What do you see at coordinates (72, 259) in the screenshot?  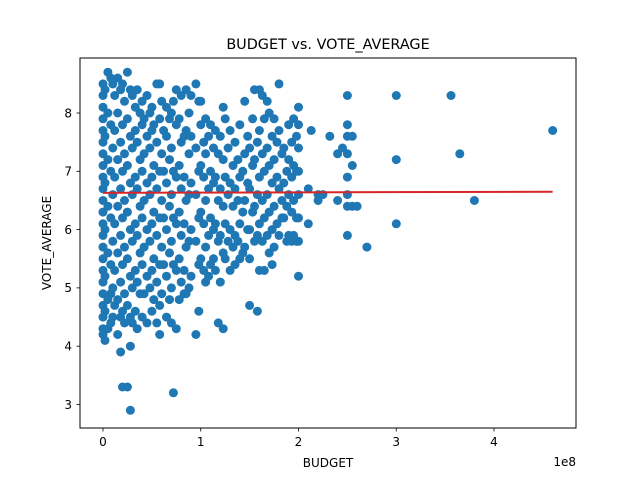 I see `y-axis-ticks: 3 4 5 6 7 8` at bounding box center [72, 259].